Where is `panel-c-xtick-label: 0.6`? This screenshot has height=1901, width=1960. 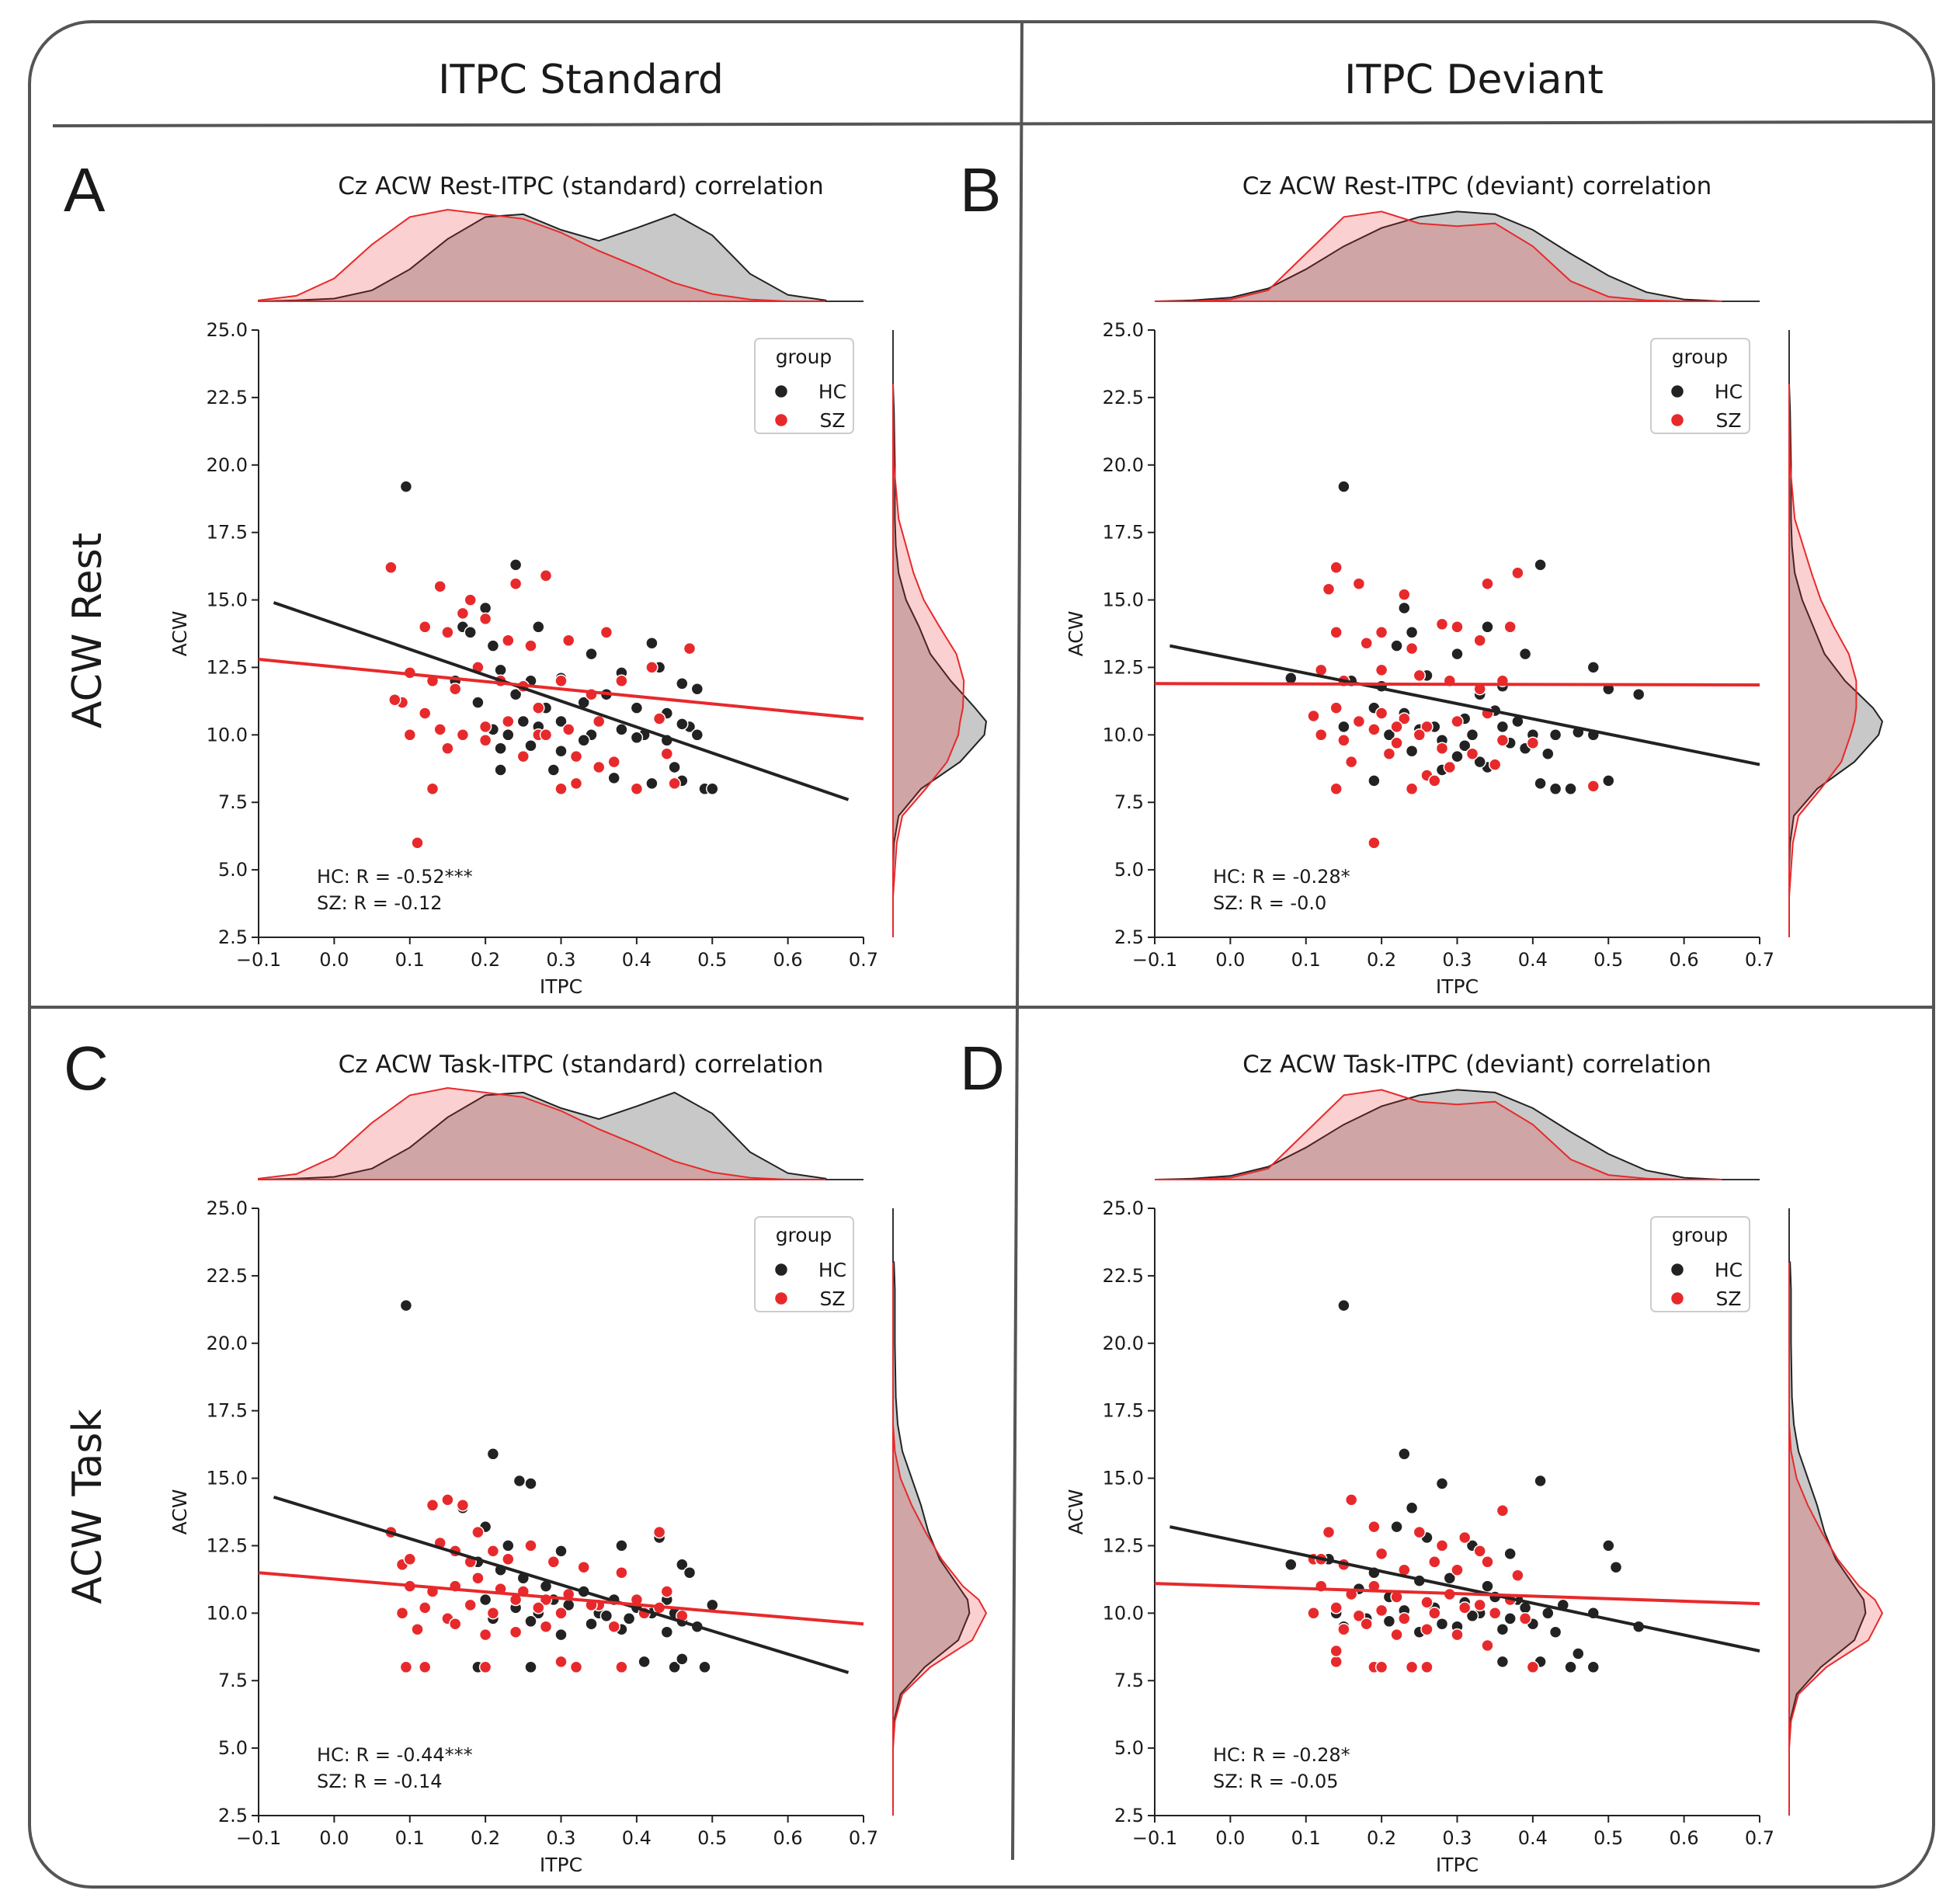
panel-c-xtick-label: 0.6 is located at coordinates (788, 1838).